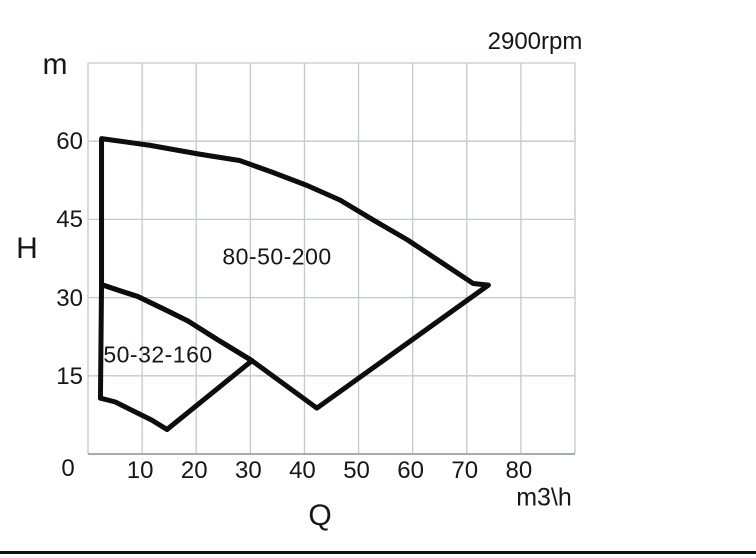 The height and width of the screenshot is (558, 756). Describe the element at coordinates (194, 470) in the screenshot. I see `x-tick-label: 20` at that location.